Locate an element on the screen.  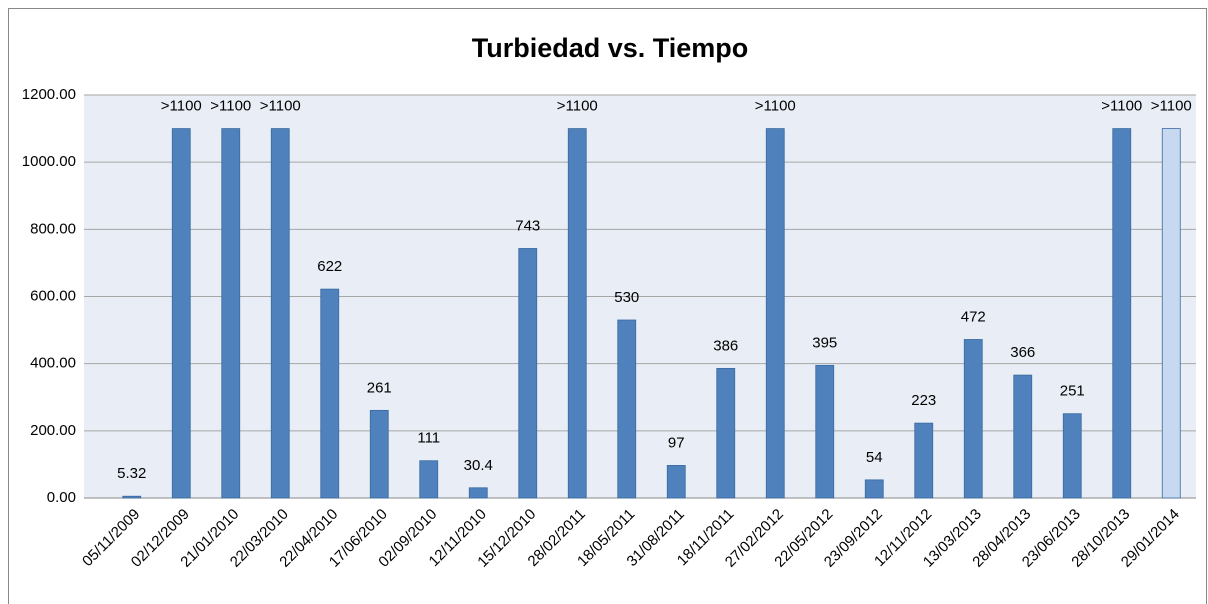
y-tick-label: 800.00 is located at coordinates (53, 228).